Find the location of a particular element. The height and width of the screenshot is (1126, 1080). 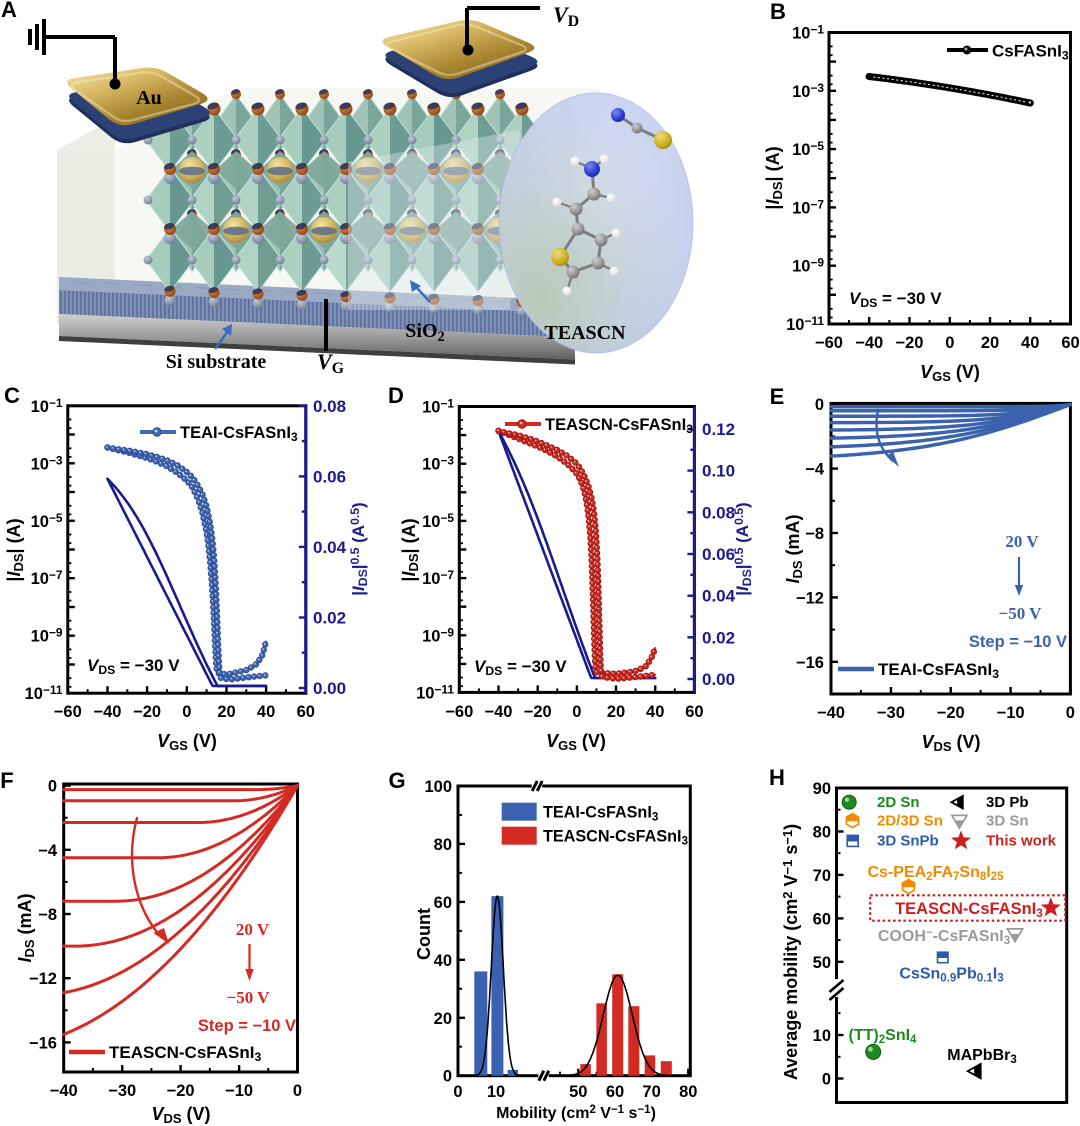

svg-text: 2D/3D Sn is located at coordinates (910, 821).